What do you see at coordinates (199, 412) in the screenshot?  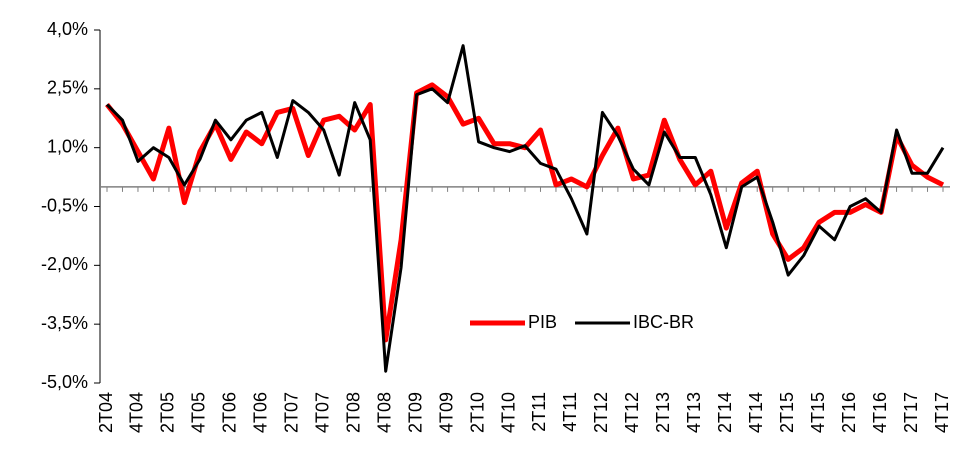 I see `x-tick-label: 4T05` at bounding box center [199, 412].